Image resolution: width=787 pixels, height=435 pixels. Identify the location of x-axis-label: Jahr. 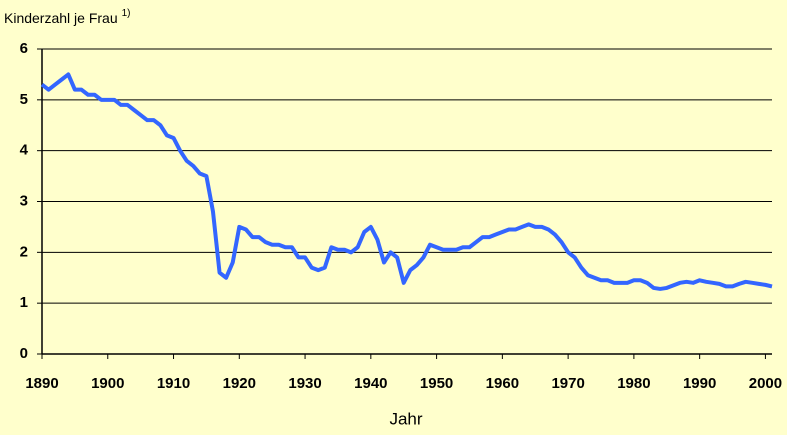
(405, 418).